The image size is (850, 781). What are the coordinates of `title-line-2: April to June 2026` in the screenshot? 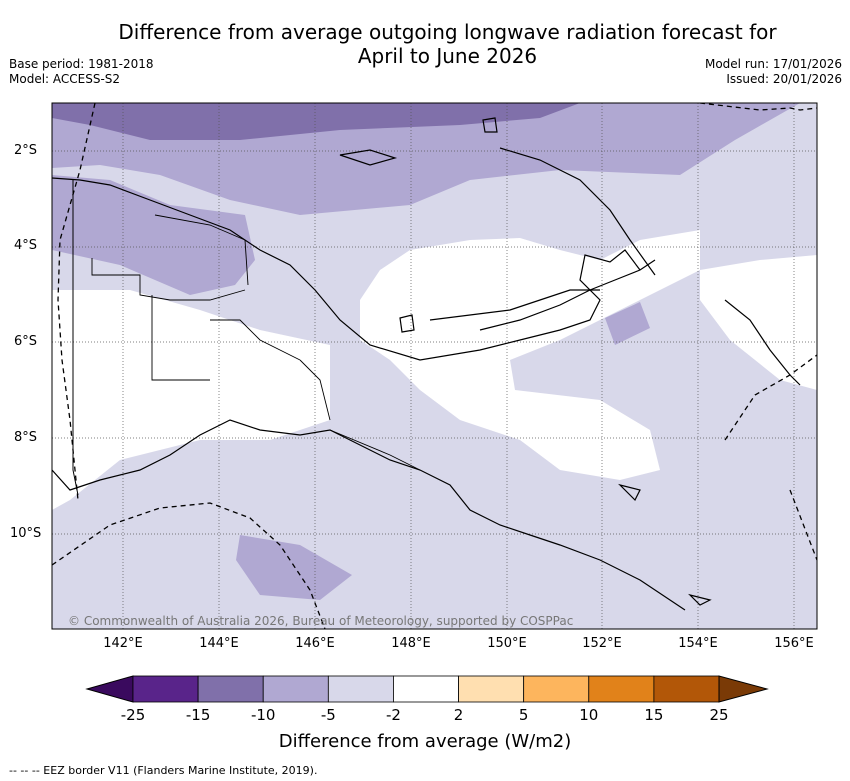 It's located at (447, 56).